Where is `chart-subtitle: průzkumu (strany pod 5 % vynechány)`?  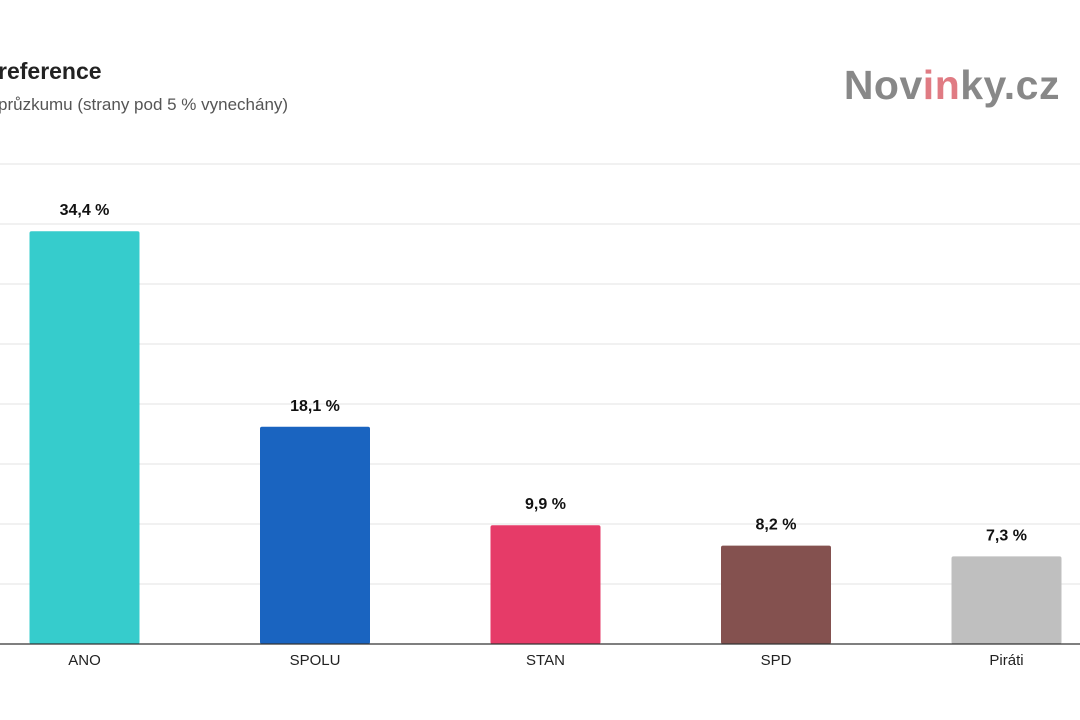
chart-subtitle: průzkumu (strany pod 5 % vynechány) is located at coordinates (144, 104).